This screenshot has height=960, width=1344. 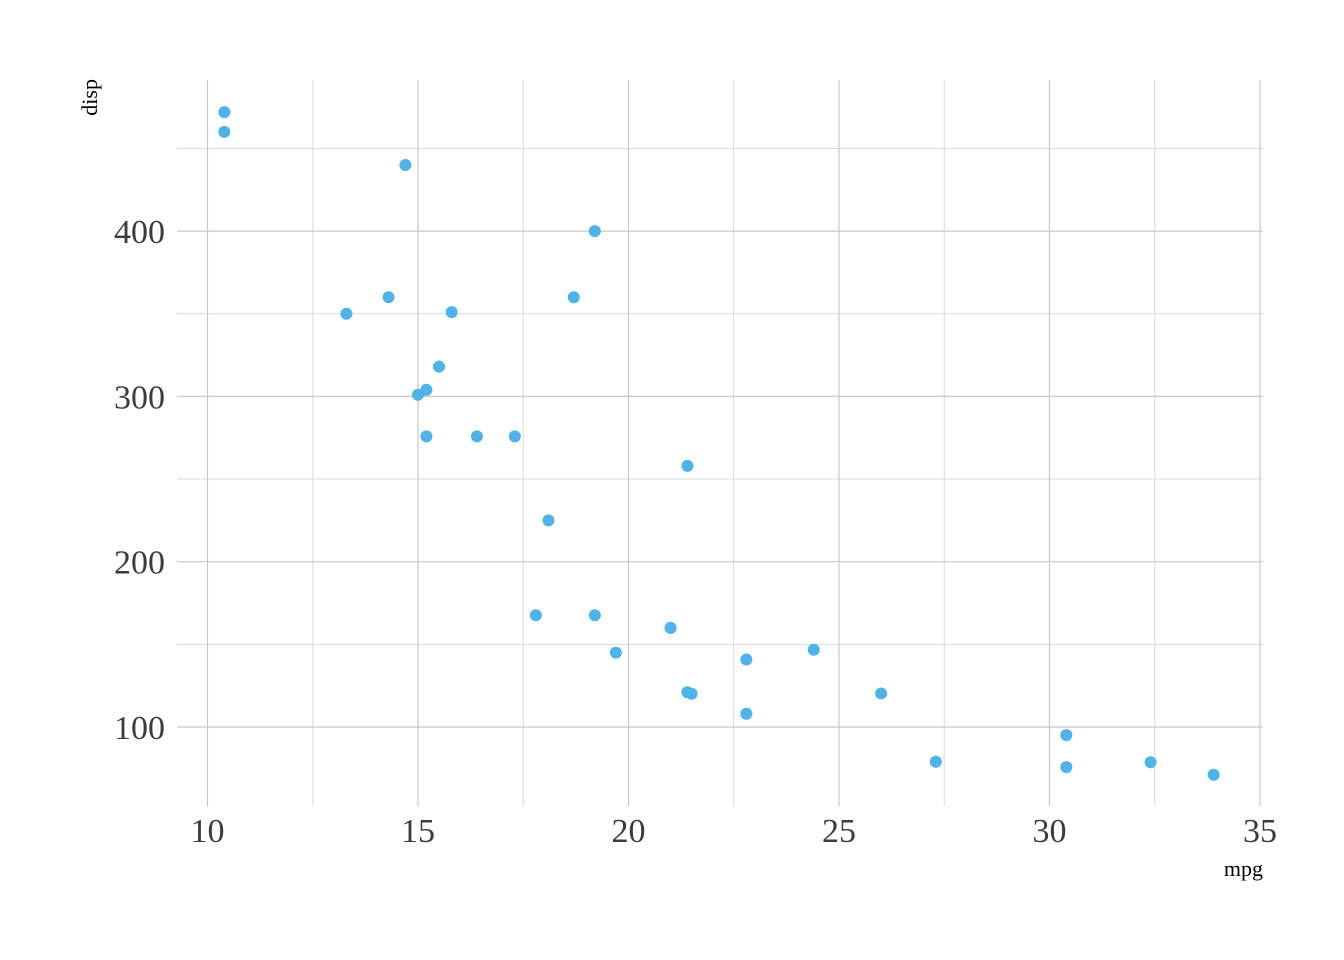 I want to click on y-tick-label: 100, so click(x=139, y=728).